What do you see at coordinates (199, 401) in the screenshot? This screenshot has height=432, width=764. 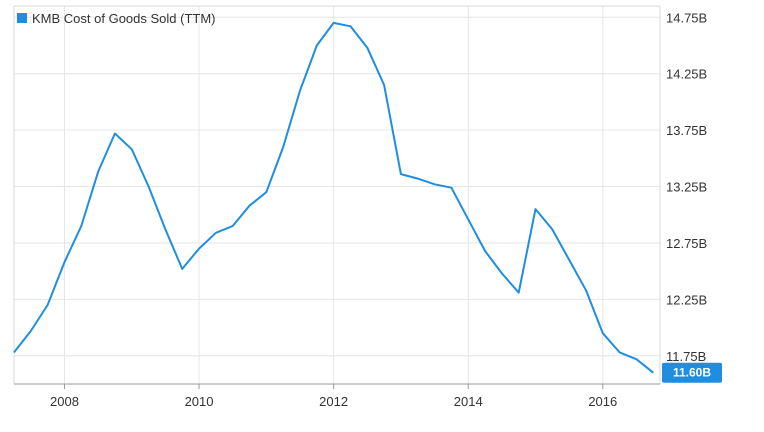 I see `x-tick-label-1: 2010` at bounding box center [199, 401].